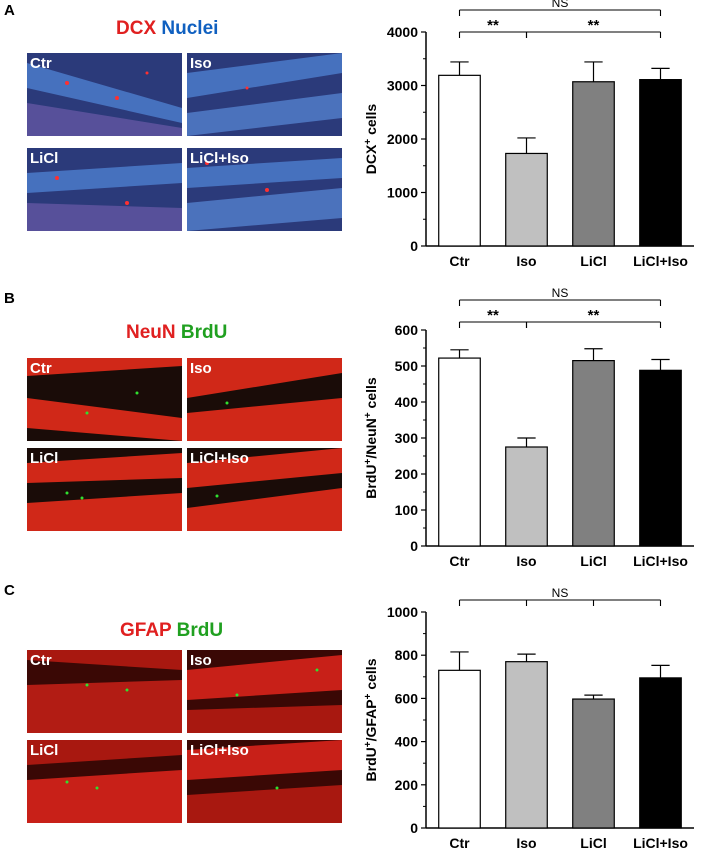 This screenshot has height=862, width=728. I want to click on micrograph-a-licl: LiCl, so click(104, 189).